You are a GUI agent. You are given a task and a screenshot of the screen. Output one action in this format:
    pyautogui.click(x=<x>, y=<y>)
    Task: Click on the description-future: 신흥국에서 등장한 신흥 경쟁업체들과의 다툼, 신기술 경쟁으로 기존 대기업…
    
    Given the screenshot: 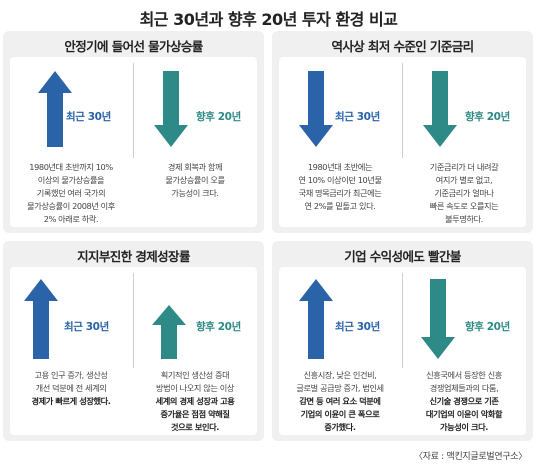 What is the action you would take?
    pyautogui.click(x=464, y=401)
    